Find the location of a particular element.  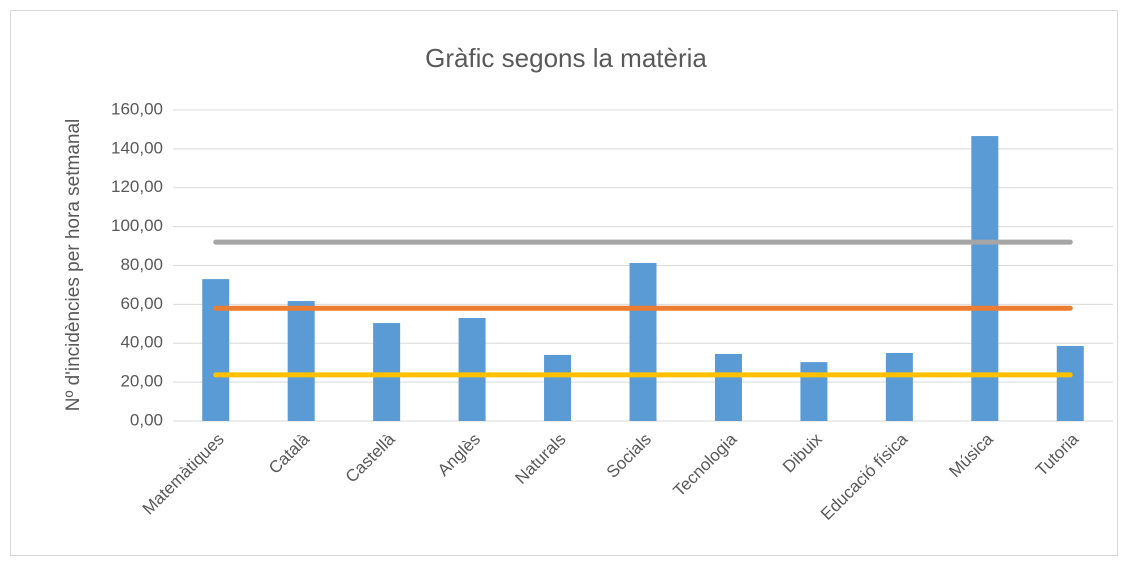

y-tick-label: 80,00 is located at coordinates (141, 264).